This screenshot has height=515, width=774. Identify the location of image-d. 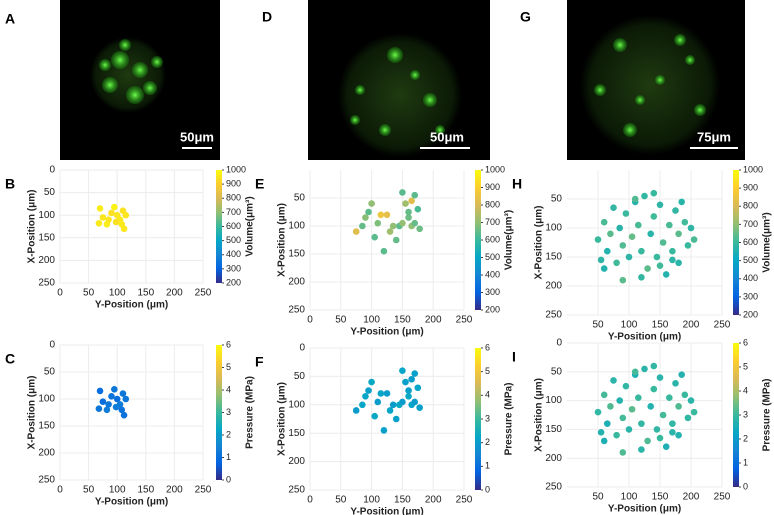
(399, 80).